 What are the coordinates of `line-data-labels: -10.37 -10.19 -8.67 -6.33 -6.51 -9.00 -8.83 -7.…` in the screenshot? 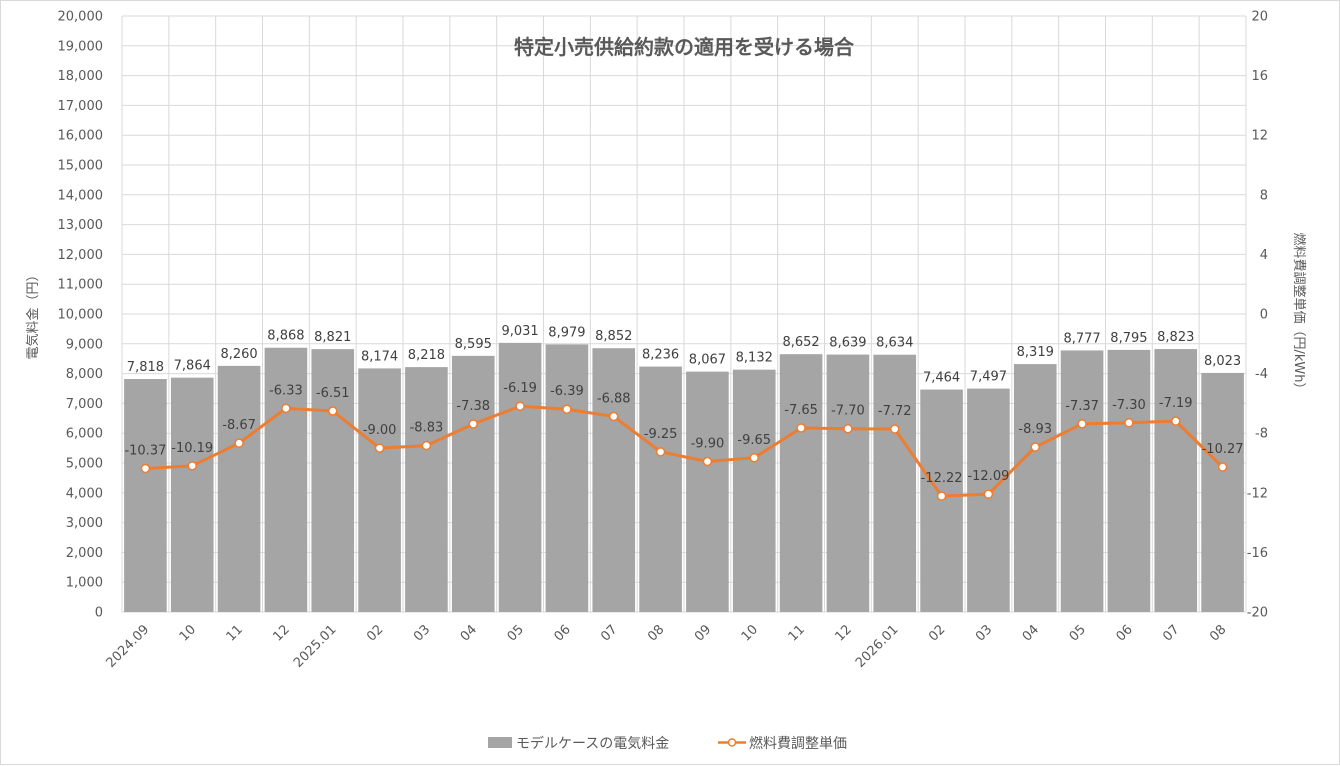 It's located at (683, 433).